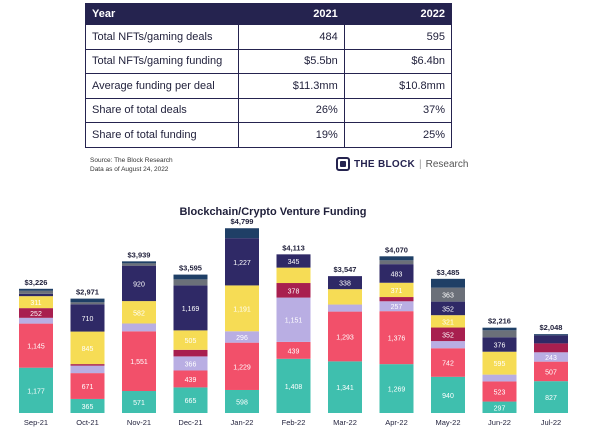 This screenshot has width=600, height=430. What do you see at coordinates (162, 110) in the screenshot?
I see `row-label: Share of total deals` at bounding box center [162, 110].